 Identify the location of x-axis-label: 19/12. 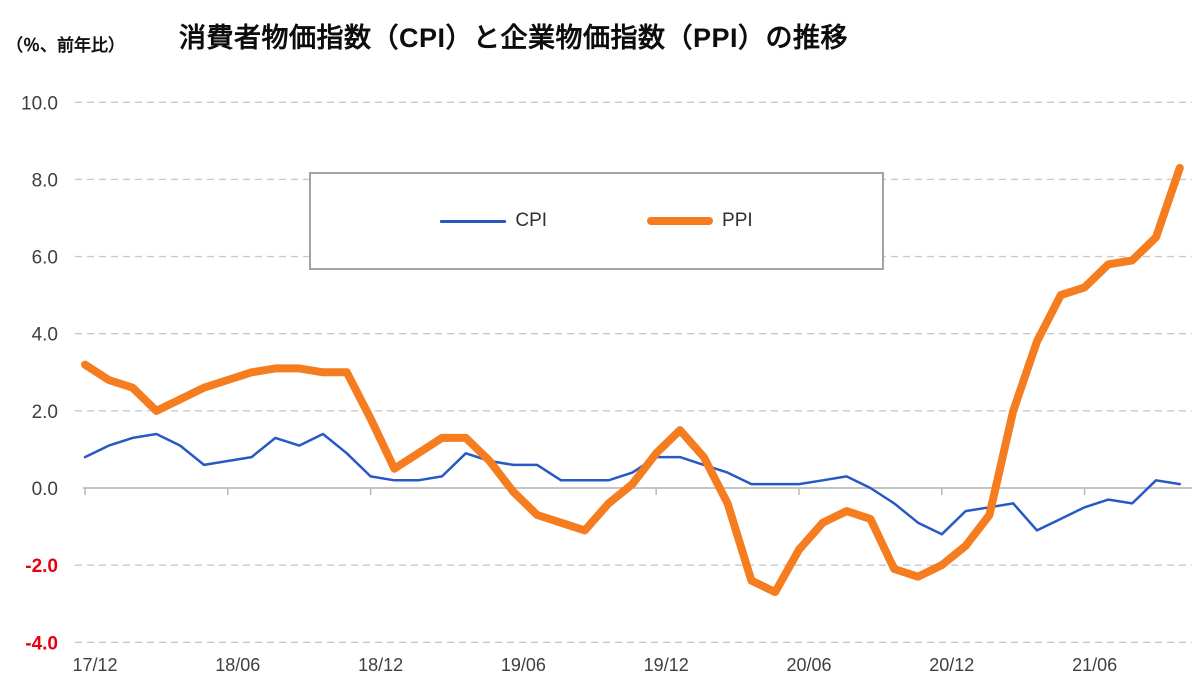
(666, 665).